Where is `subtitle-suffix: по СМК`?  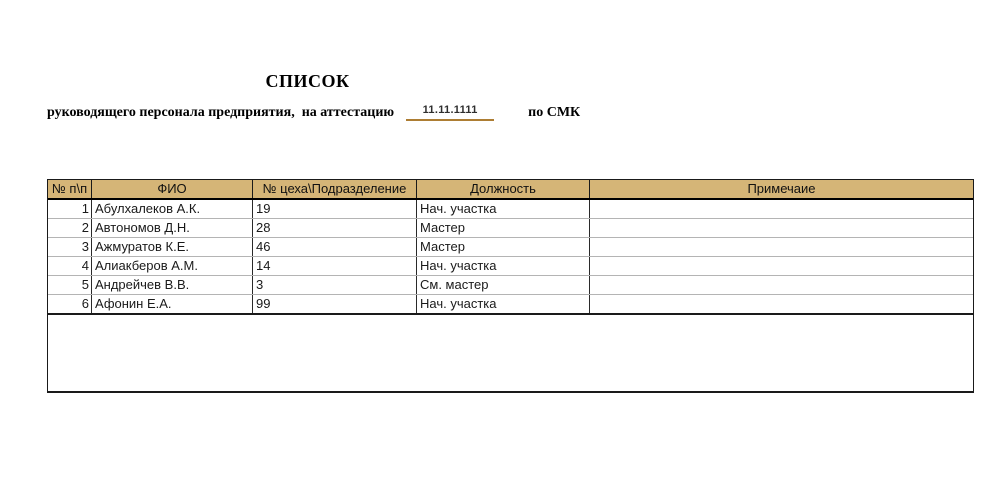
subtitle-suffix: по СМК is located at coordinates (554, 112).